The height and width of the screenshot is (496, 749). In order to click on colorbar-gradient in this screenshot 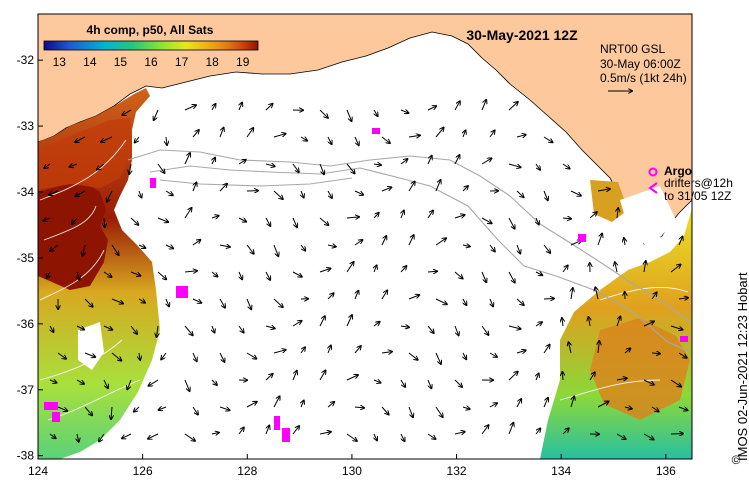, I will do `click(151, 45)`.